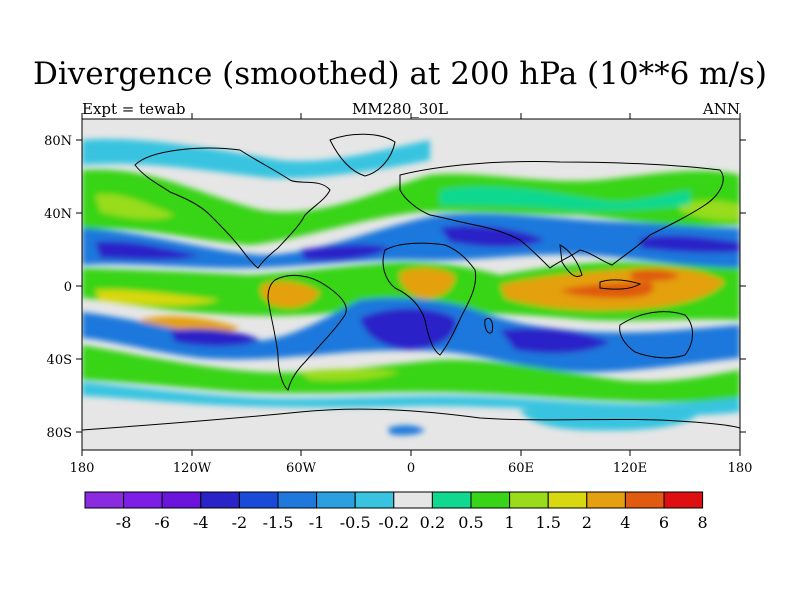  I want to click on colorbar-label: -4, so click(201, 522).